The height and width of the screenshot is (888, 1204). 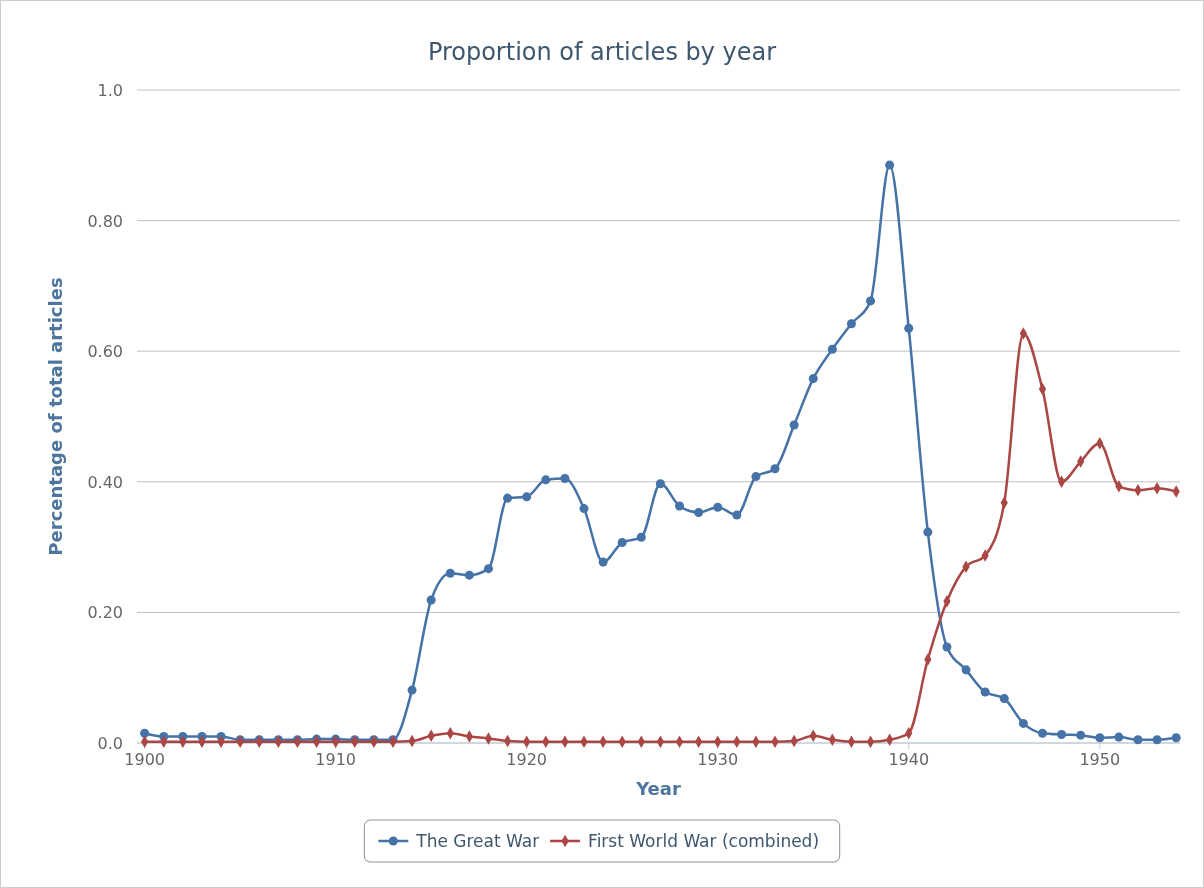 I want to click on x-tick-label: 1950, so click(x=1100, y=759).